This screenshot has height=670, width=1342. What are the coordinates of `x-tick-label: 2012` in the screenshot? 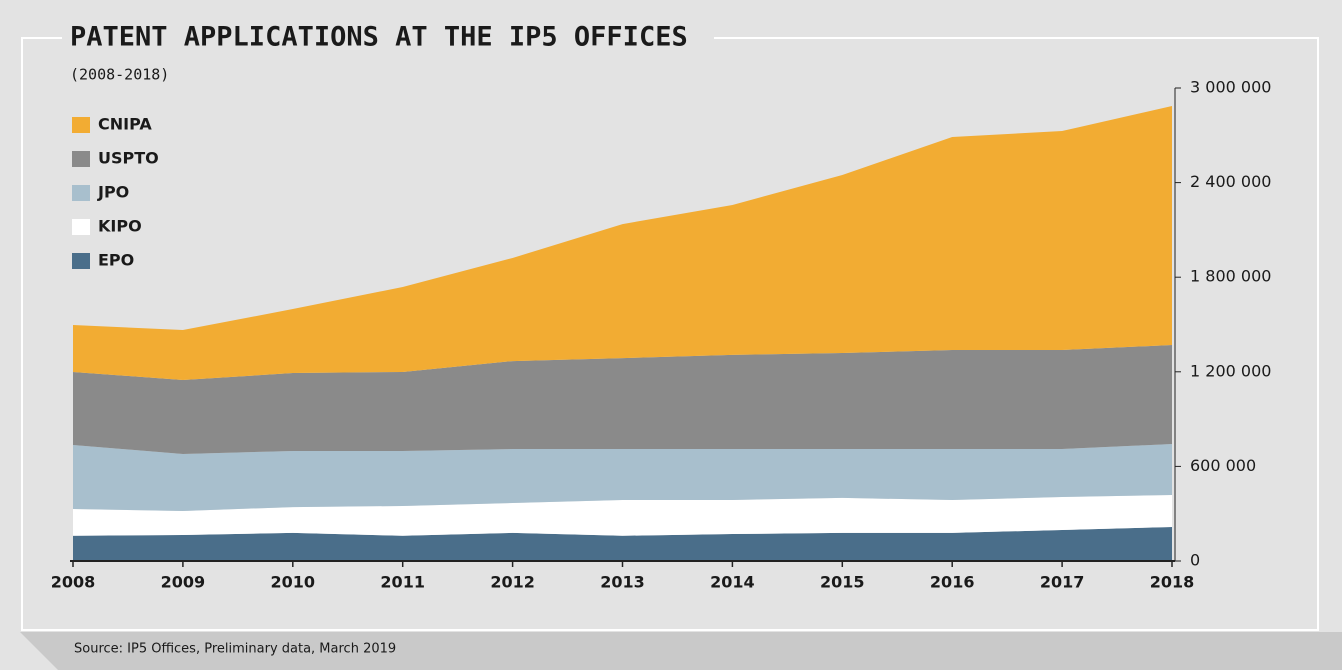 It's located at (512, 582).